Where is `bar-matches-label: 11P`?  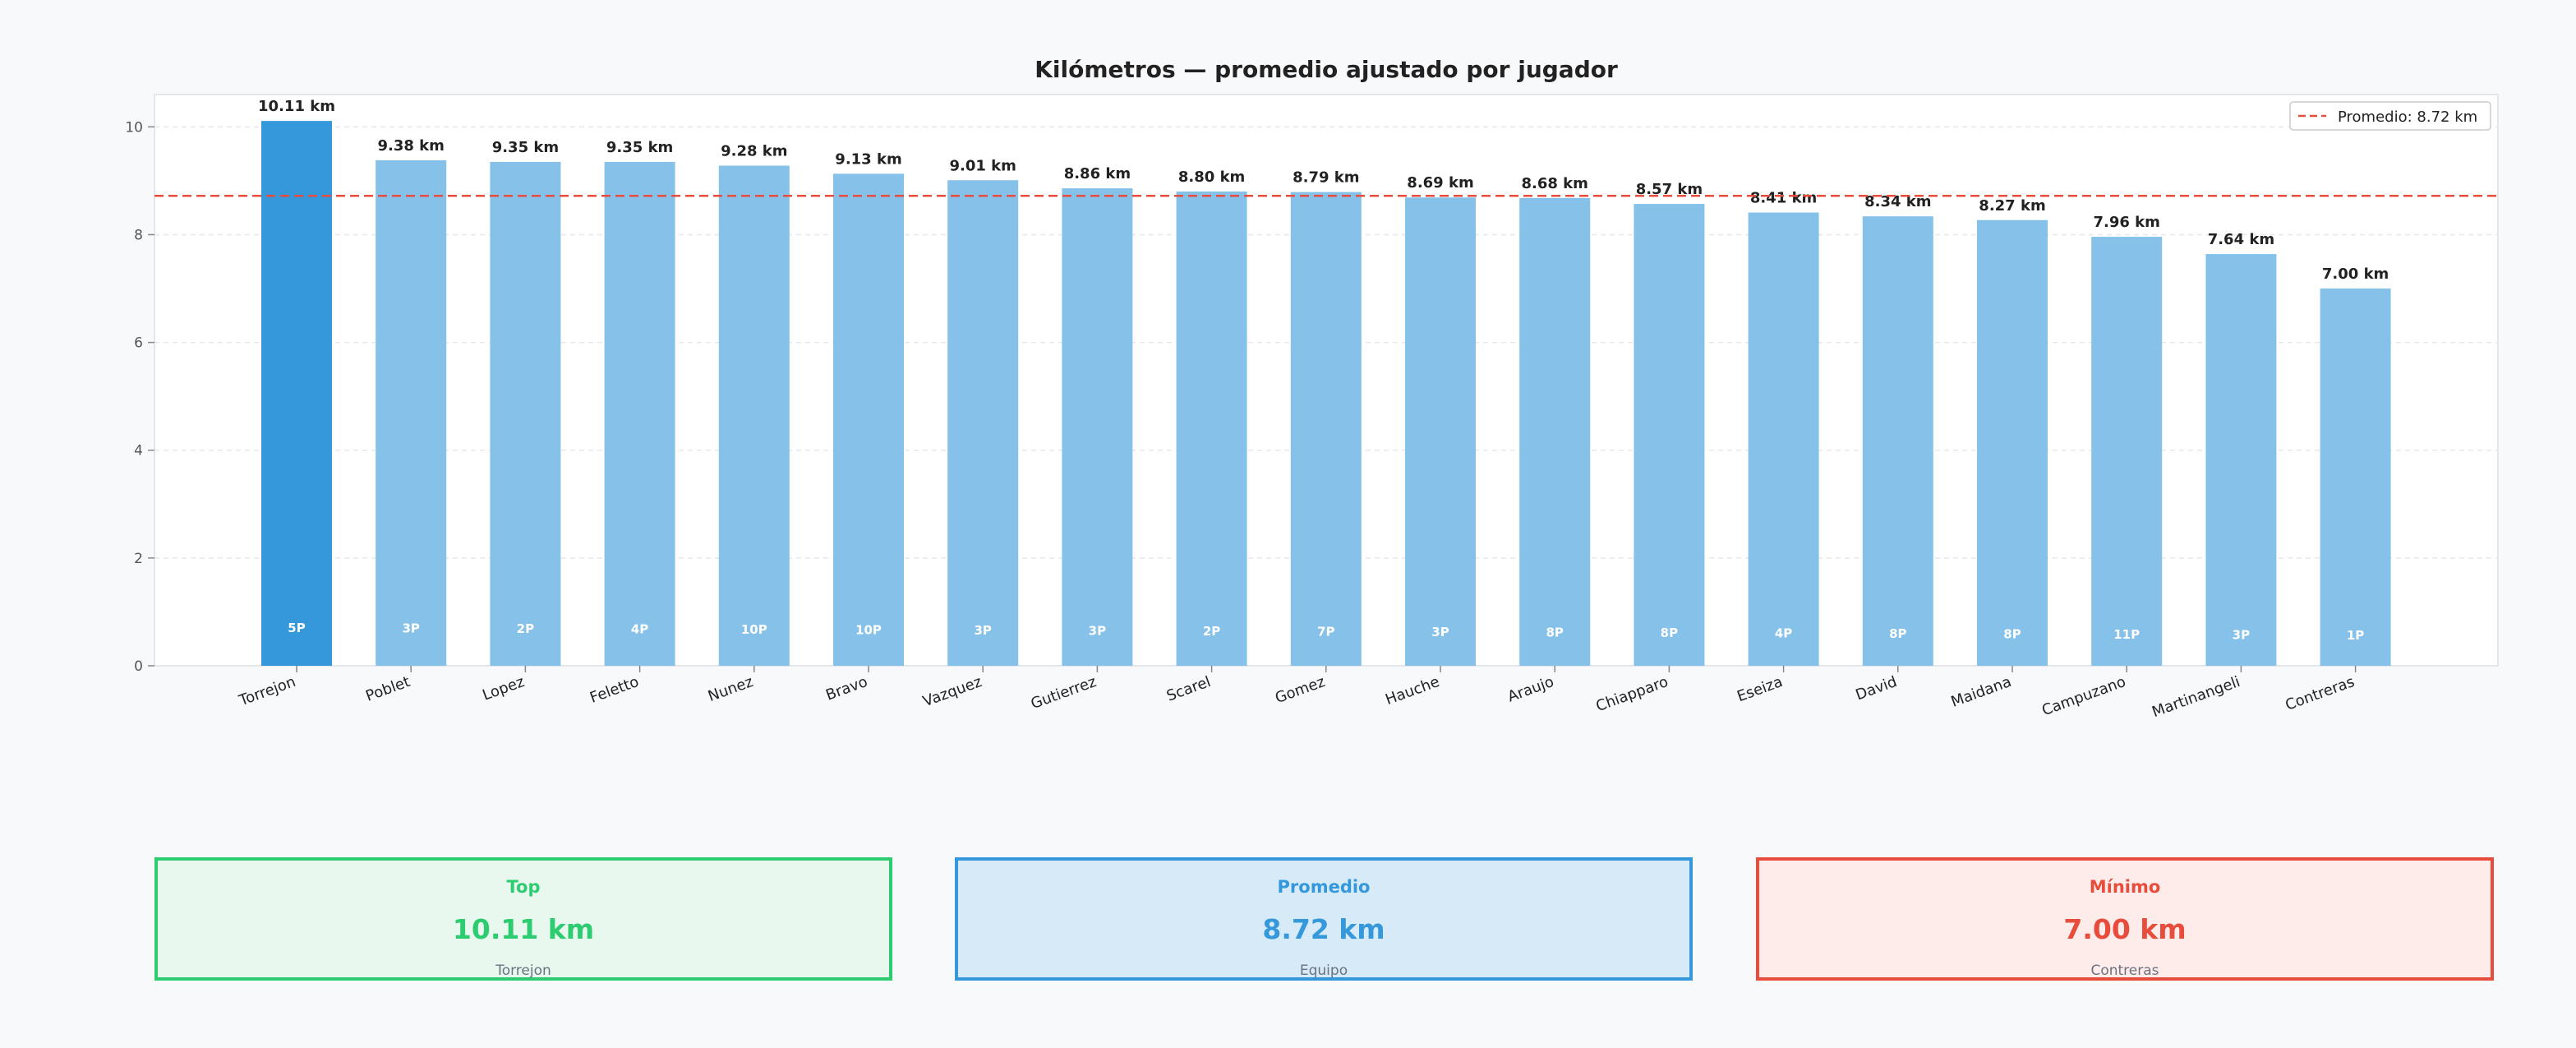
bar-matches-label: 11P is located at coordinates (2126, 634).